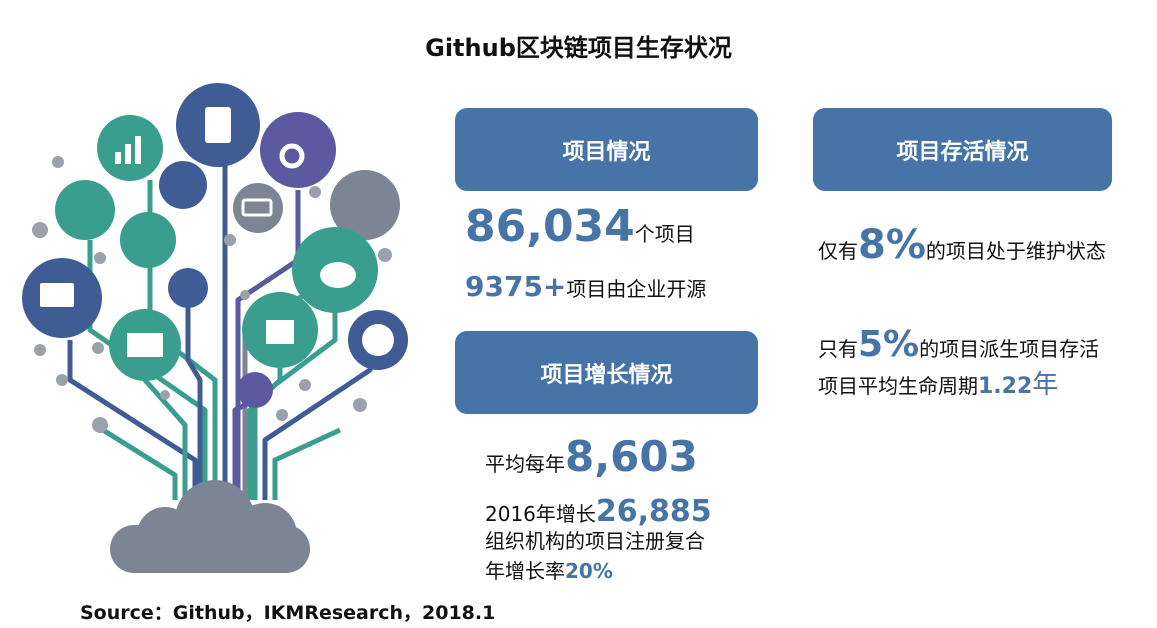 The height and width of the screenshot is (628, 1157). I want to click on title: Github区块链项目生存状况, so click(578, 48).